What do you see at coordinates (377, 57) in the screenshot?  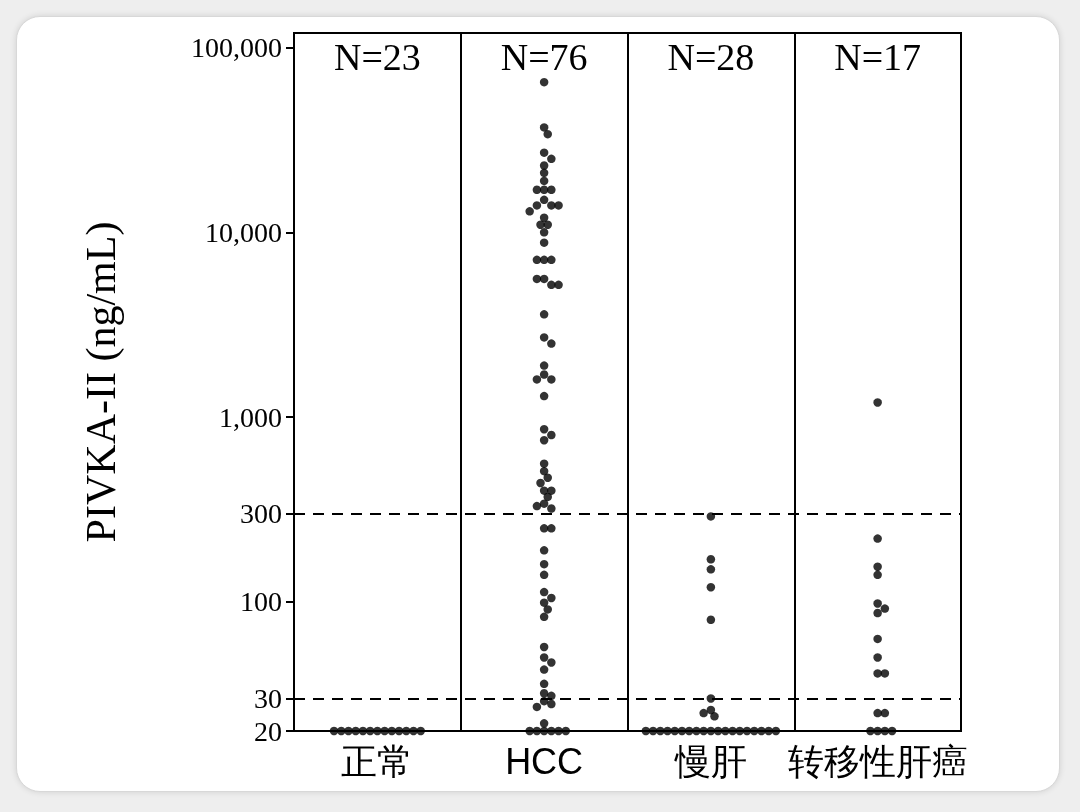 I see `annotation: N=23` at bounding box center [377, 57].